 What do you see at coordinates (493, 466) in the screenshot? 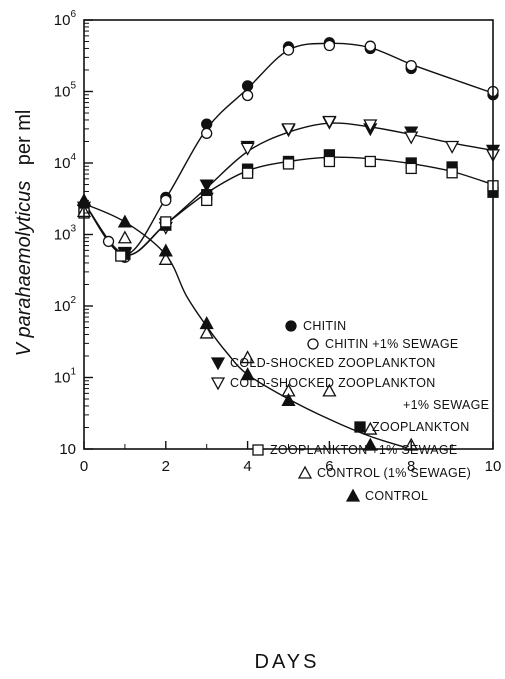
I see `x-tick-label: 10` at bounding box center [493, 466].